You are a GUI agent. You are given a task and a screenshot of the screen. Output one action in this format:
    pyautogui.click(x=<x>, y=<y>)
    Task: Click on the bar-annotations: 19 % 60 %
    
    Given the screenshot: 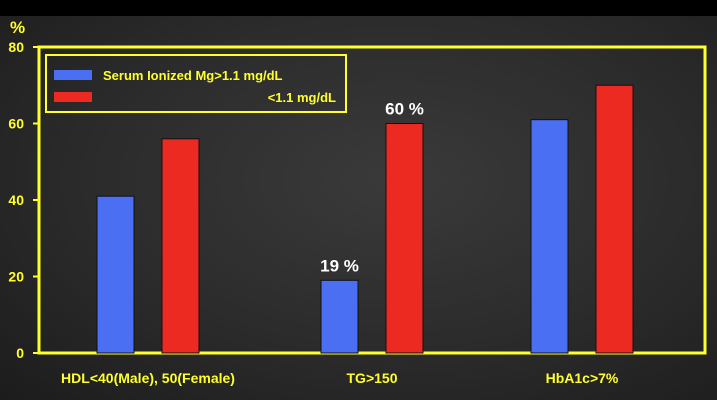 What is the action you would take?
    pyautogui.click(x=372, y=188)
    